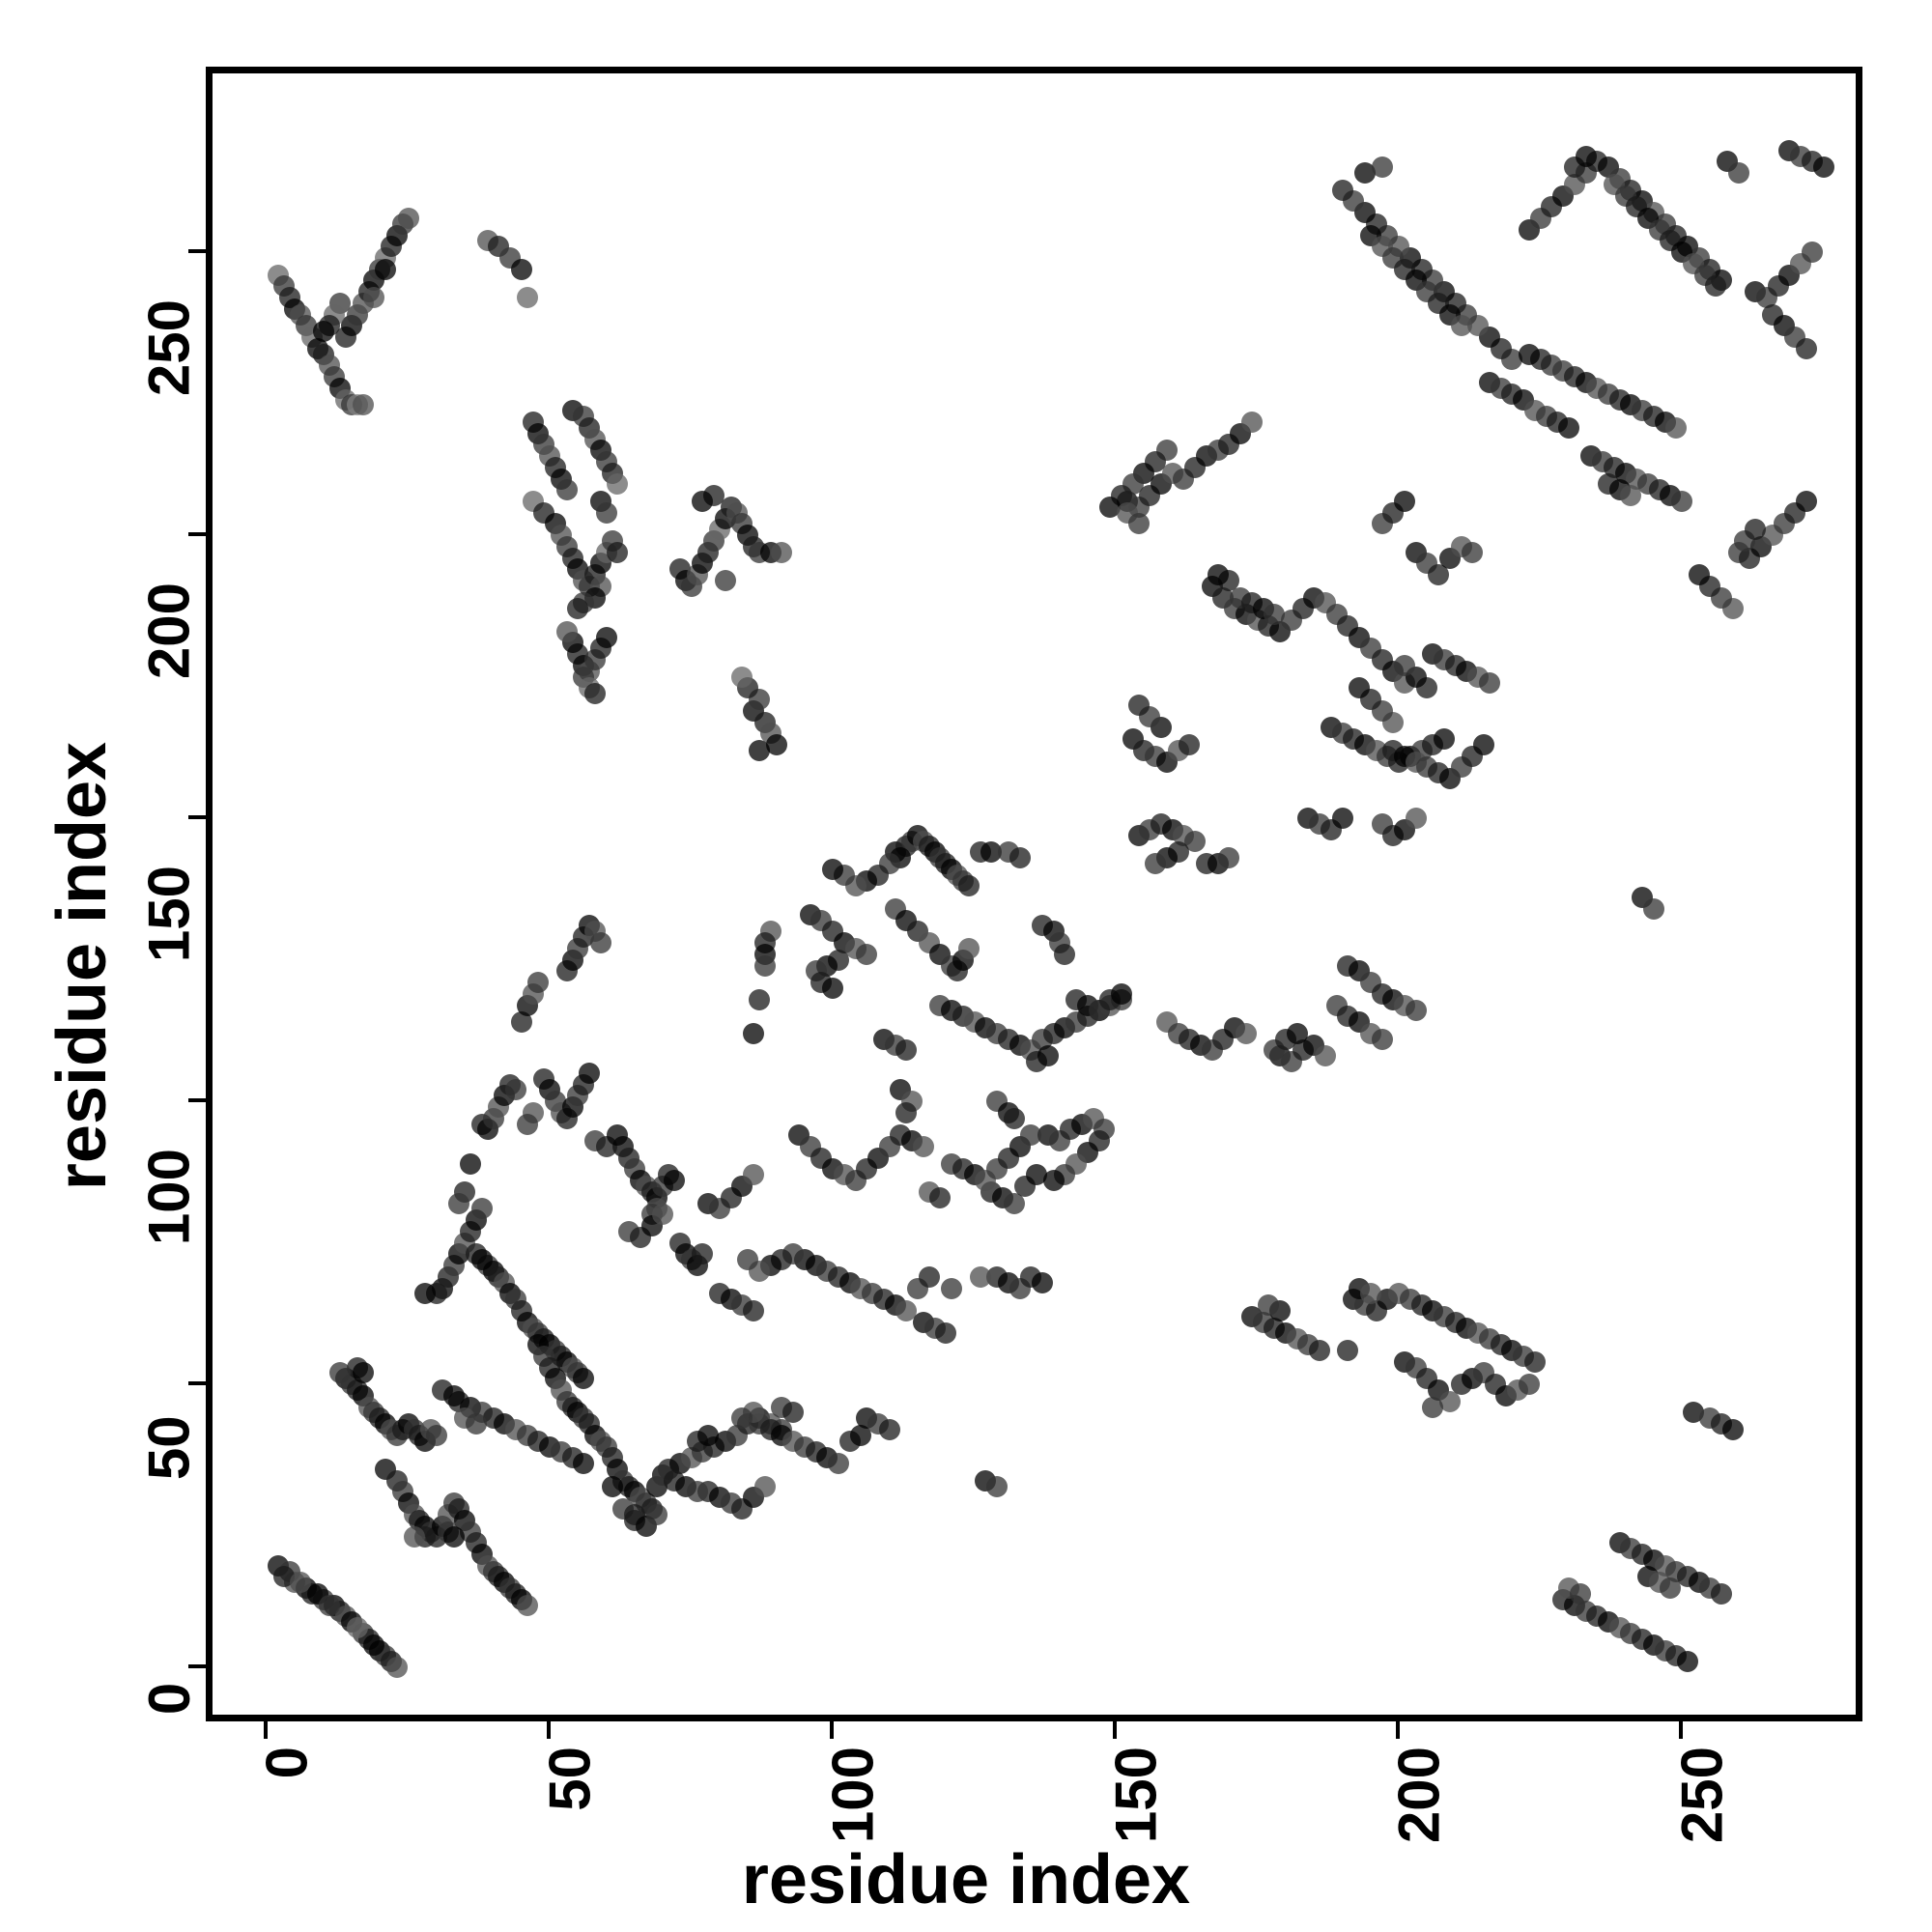 This screenshot has height=1932, width=1932. I want to click on y-tick-label: 250, so click(169, 348).